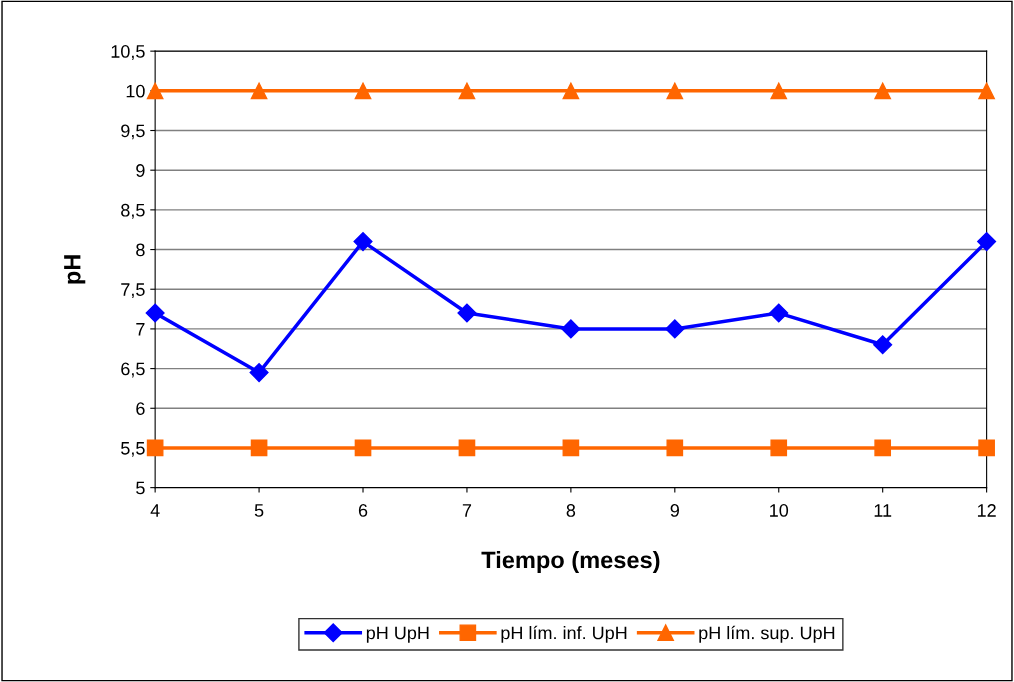 This screenshot has width=1014, height=682. I want to click on legend-label: pH lím. sup. UpH, so click(767, 634).